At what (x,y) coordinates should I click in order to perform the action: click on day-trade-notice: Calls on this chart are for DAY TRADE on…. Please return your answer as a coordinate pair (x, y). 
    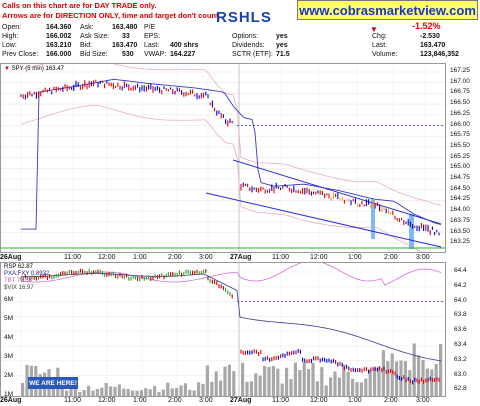
    Looking at the image, I should click on (113, 11).